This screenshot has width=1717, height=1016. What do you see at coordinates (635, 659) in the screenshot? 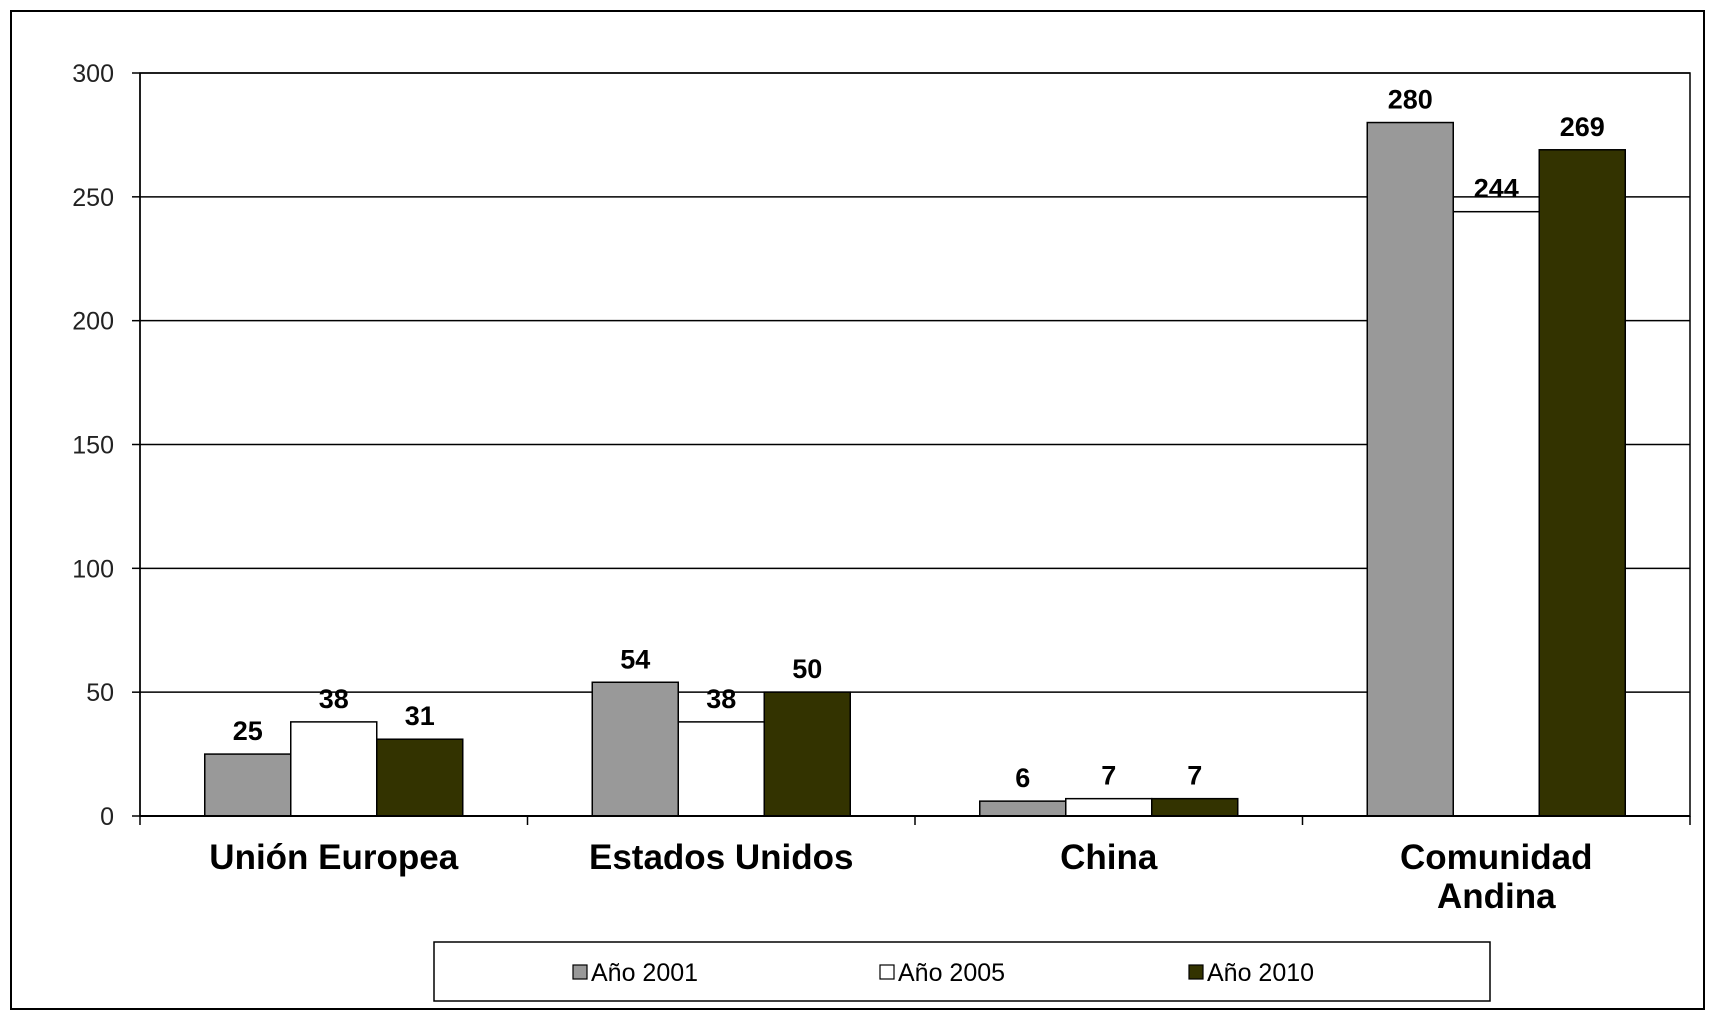
I see `data-label: 54` at bounding box center [635, 659].